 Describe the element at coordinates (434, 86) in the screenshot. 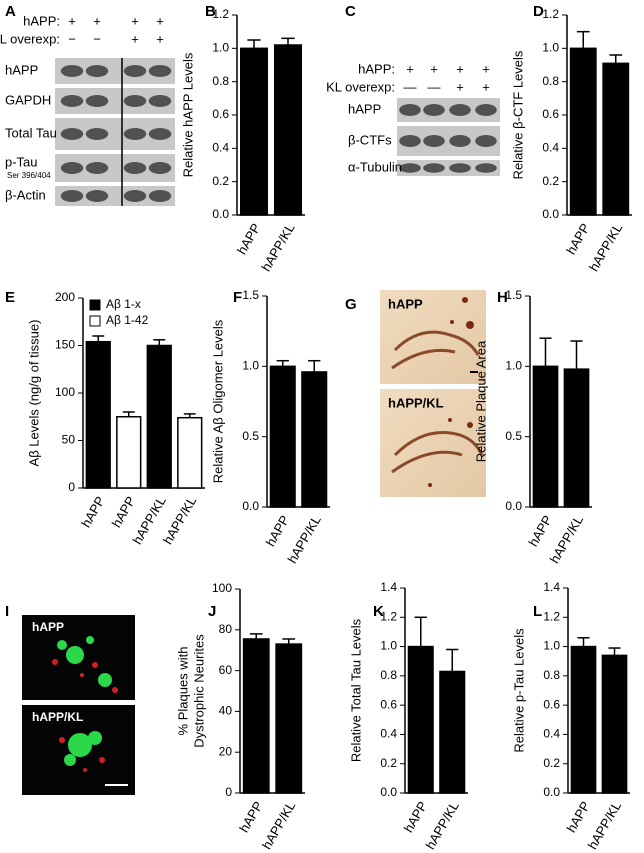

I see `condition-sign: —` at that location.